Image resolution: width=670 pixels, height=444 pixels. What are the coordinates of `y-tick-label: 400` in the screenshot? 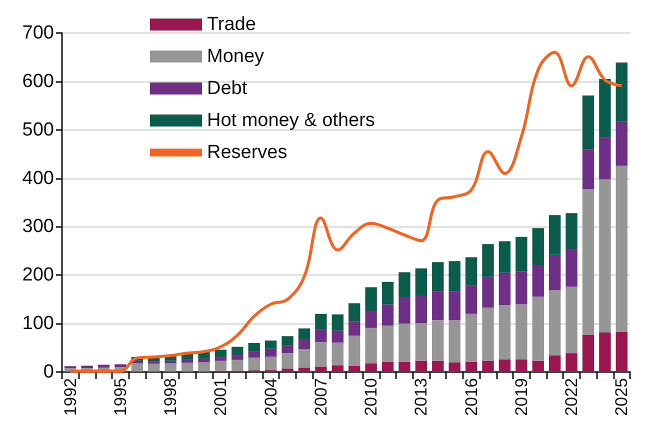 It's located at (38, 178).